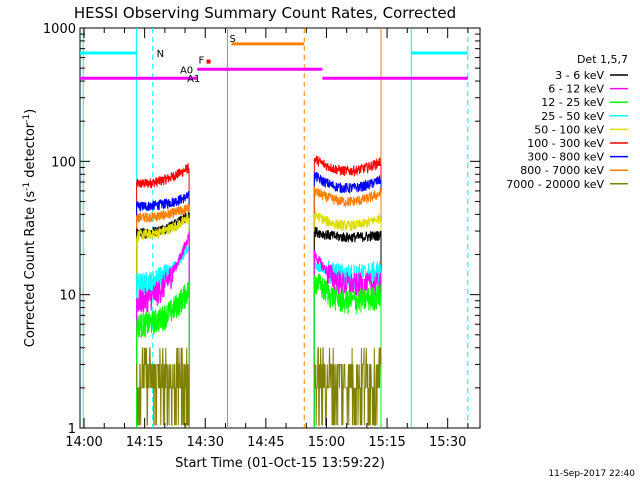 The image size is (640, 480). I want to click on x-tick-label: 15:15, so click(386, 442).